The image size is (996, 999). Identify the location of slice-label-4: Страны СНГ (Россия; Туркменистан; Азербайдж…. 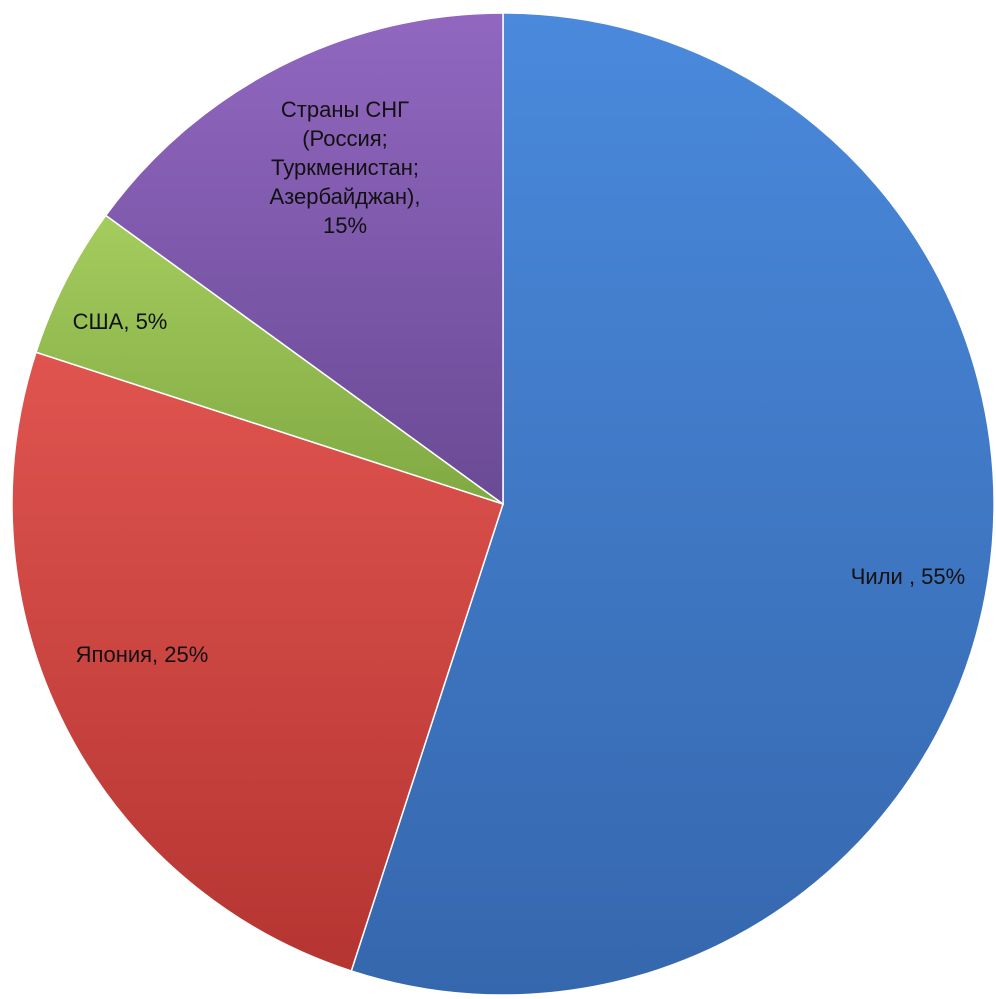
(345, 167).